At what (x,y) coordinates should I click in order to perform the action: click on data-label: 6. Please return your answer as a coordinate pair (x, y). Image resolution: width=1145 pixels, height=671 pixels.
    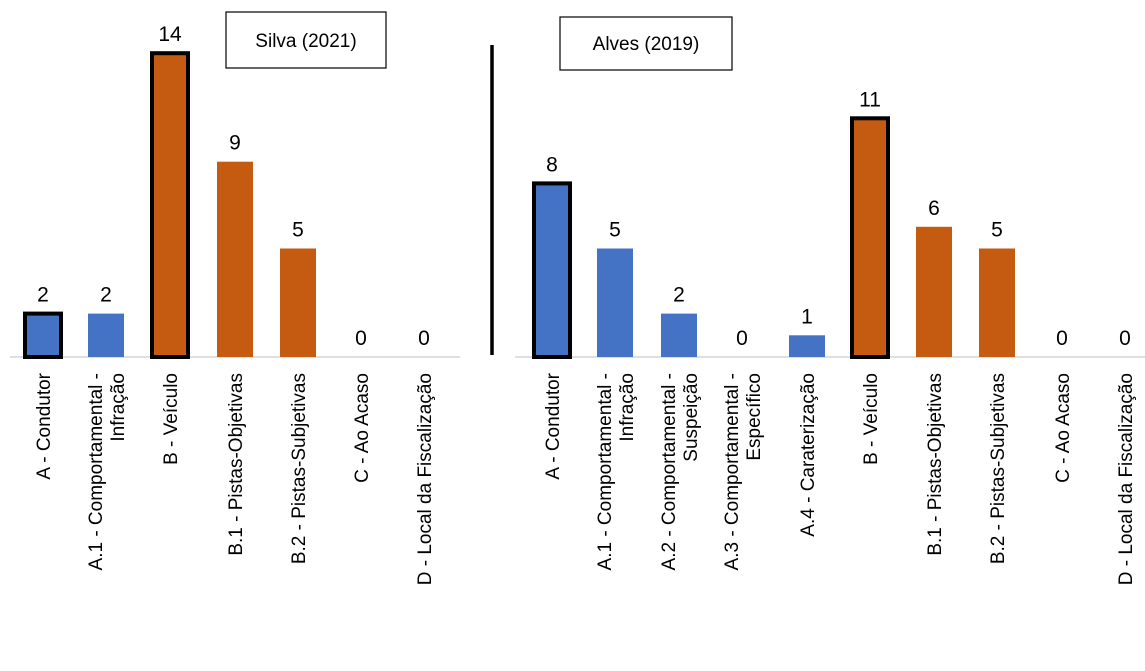
    Looking at the image, I should click on (934, 208).